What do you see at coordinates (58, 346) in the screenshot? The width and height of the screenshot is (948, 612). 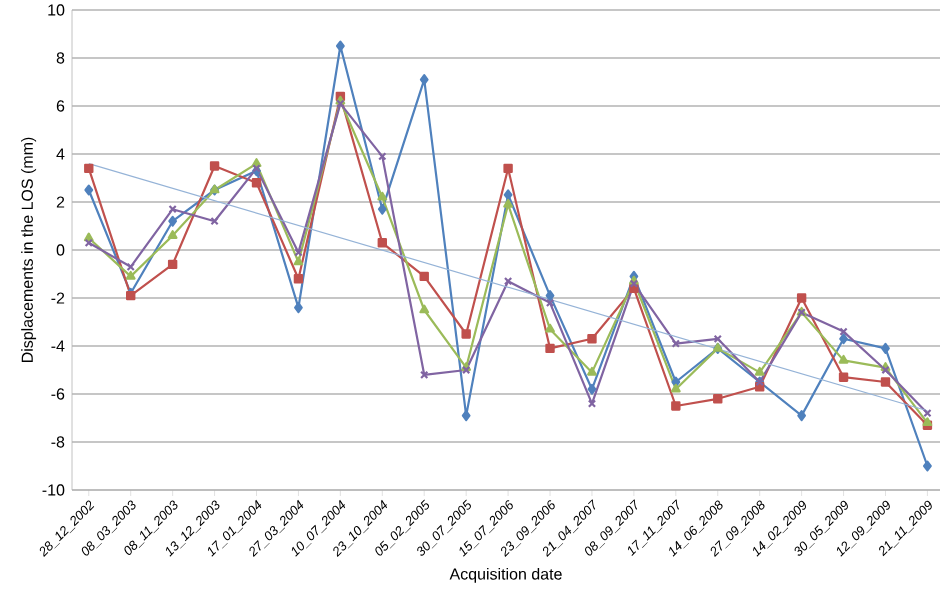 I see `y-tick-label: -4` at bounding box center [58, 346].